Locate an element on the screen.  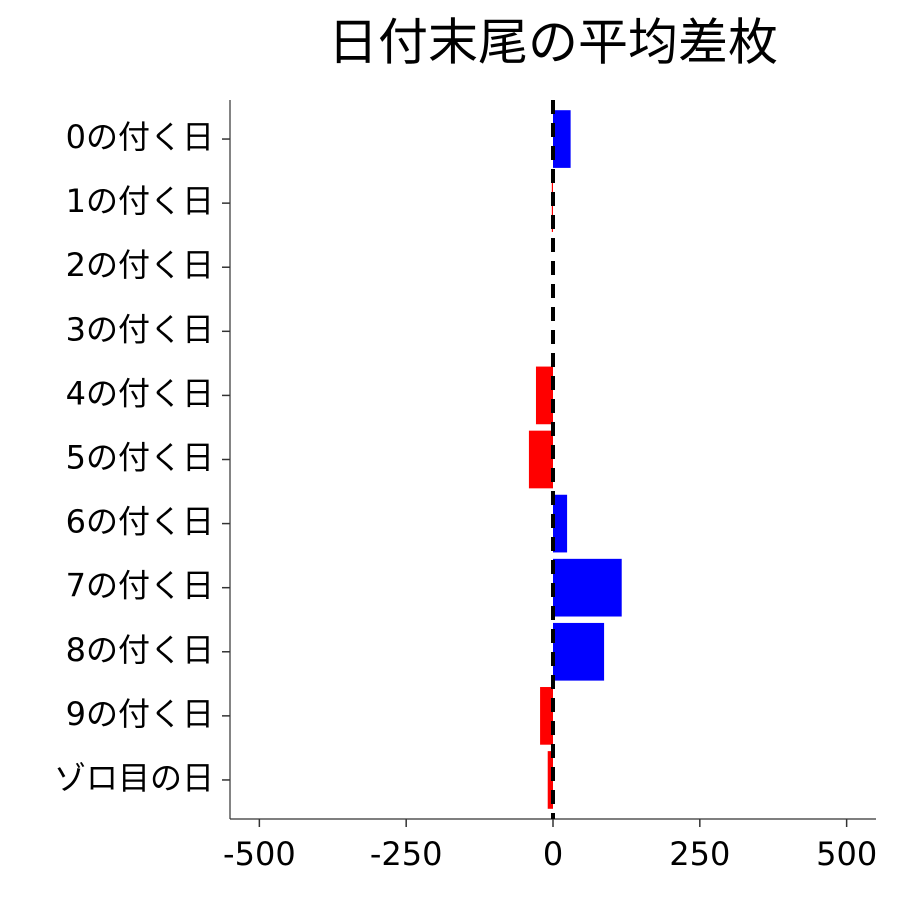
y-tick-label: 0の付く日 is located at coordinates (140, 137).